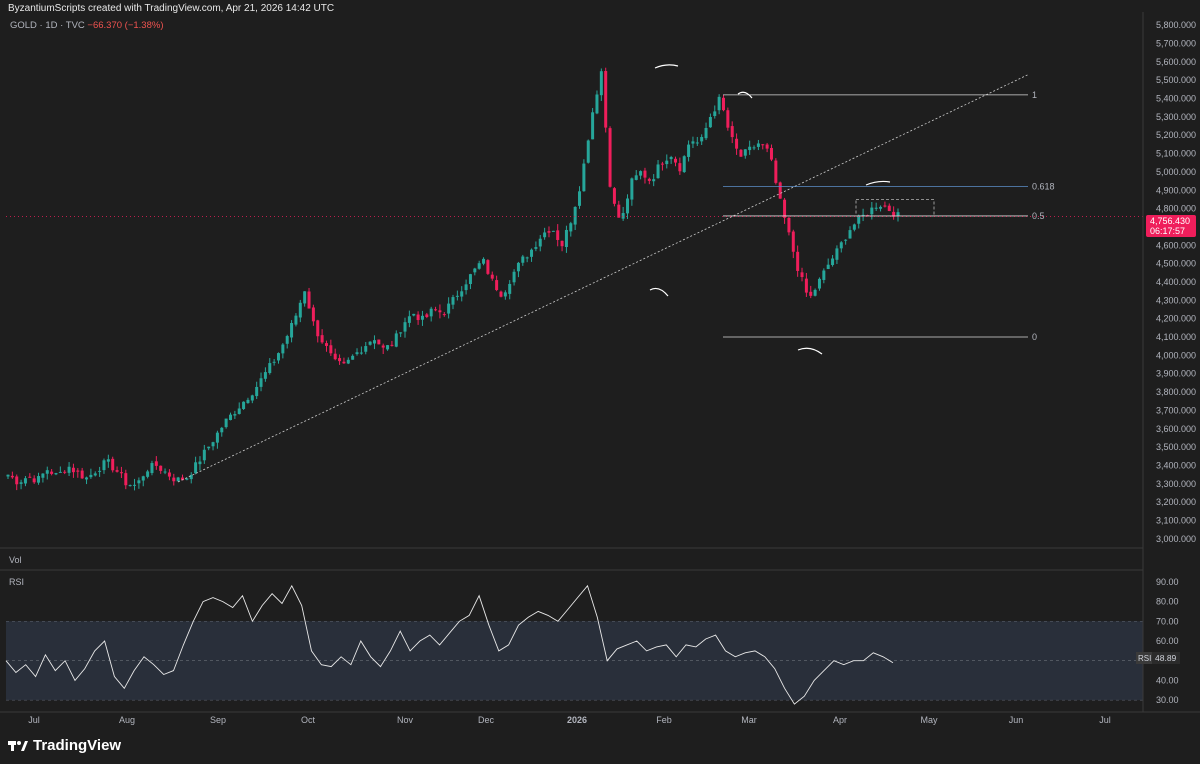 The width and height of the screenshot is (1200, 764). What do you see at coordinates (1176, 392) in the screenshot?
I see `price-tick-label: 3,800.000` at bounding box center [1176, 392].